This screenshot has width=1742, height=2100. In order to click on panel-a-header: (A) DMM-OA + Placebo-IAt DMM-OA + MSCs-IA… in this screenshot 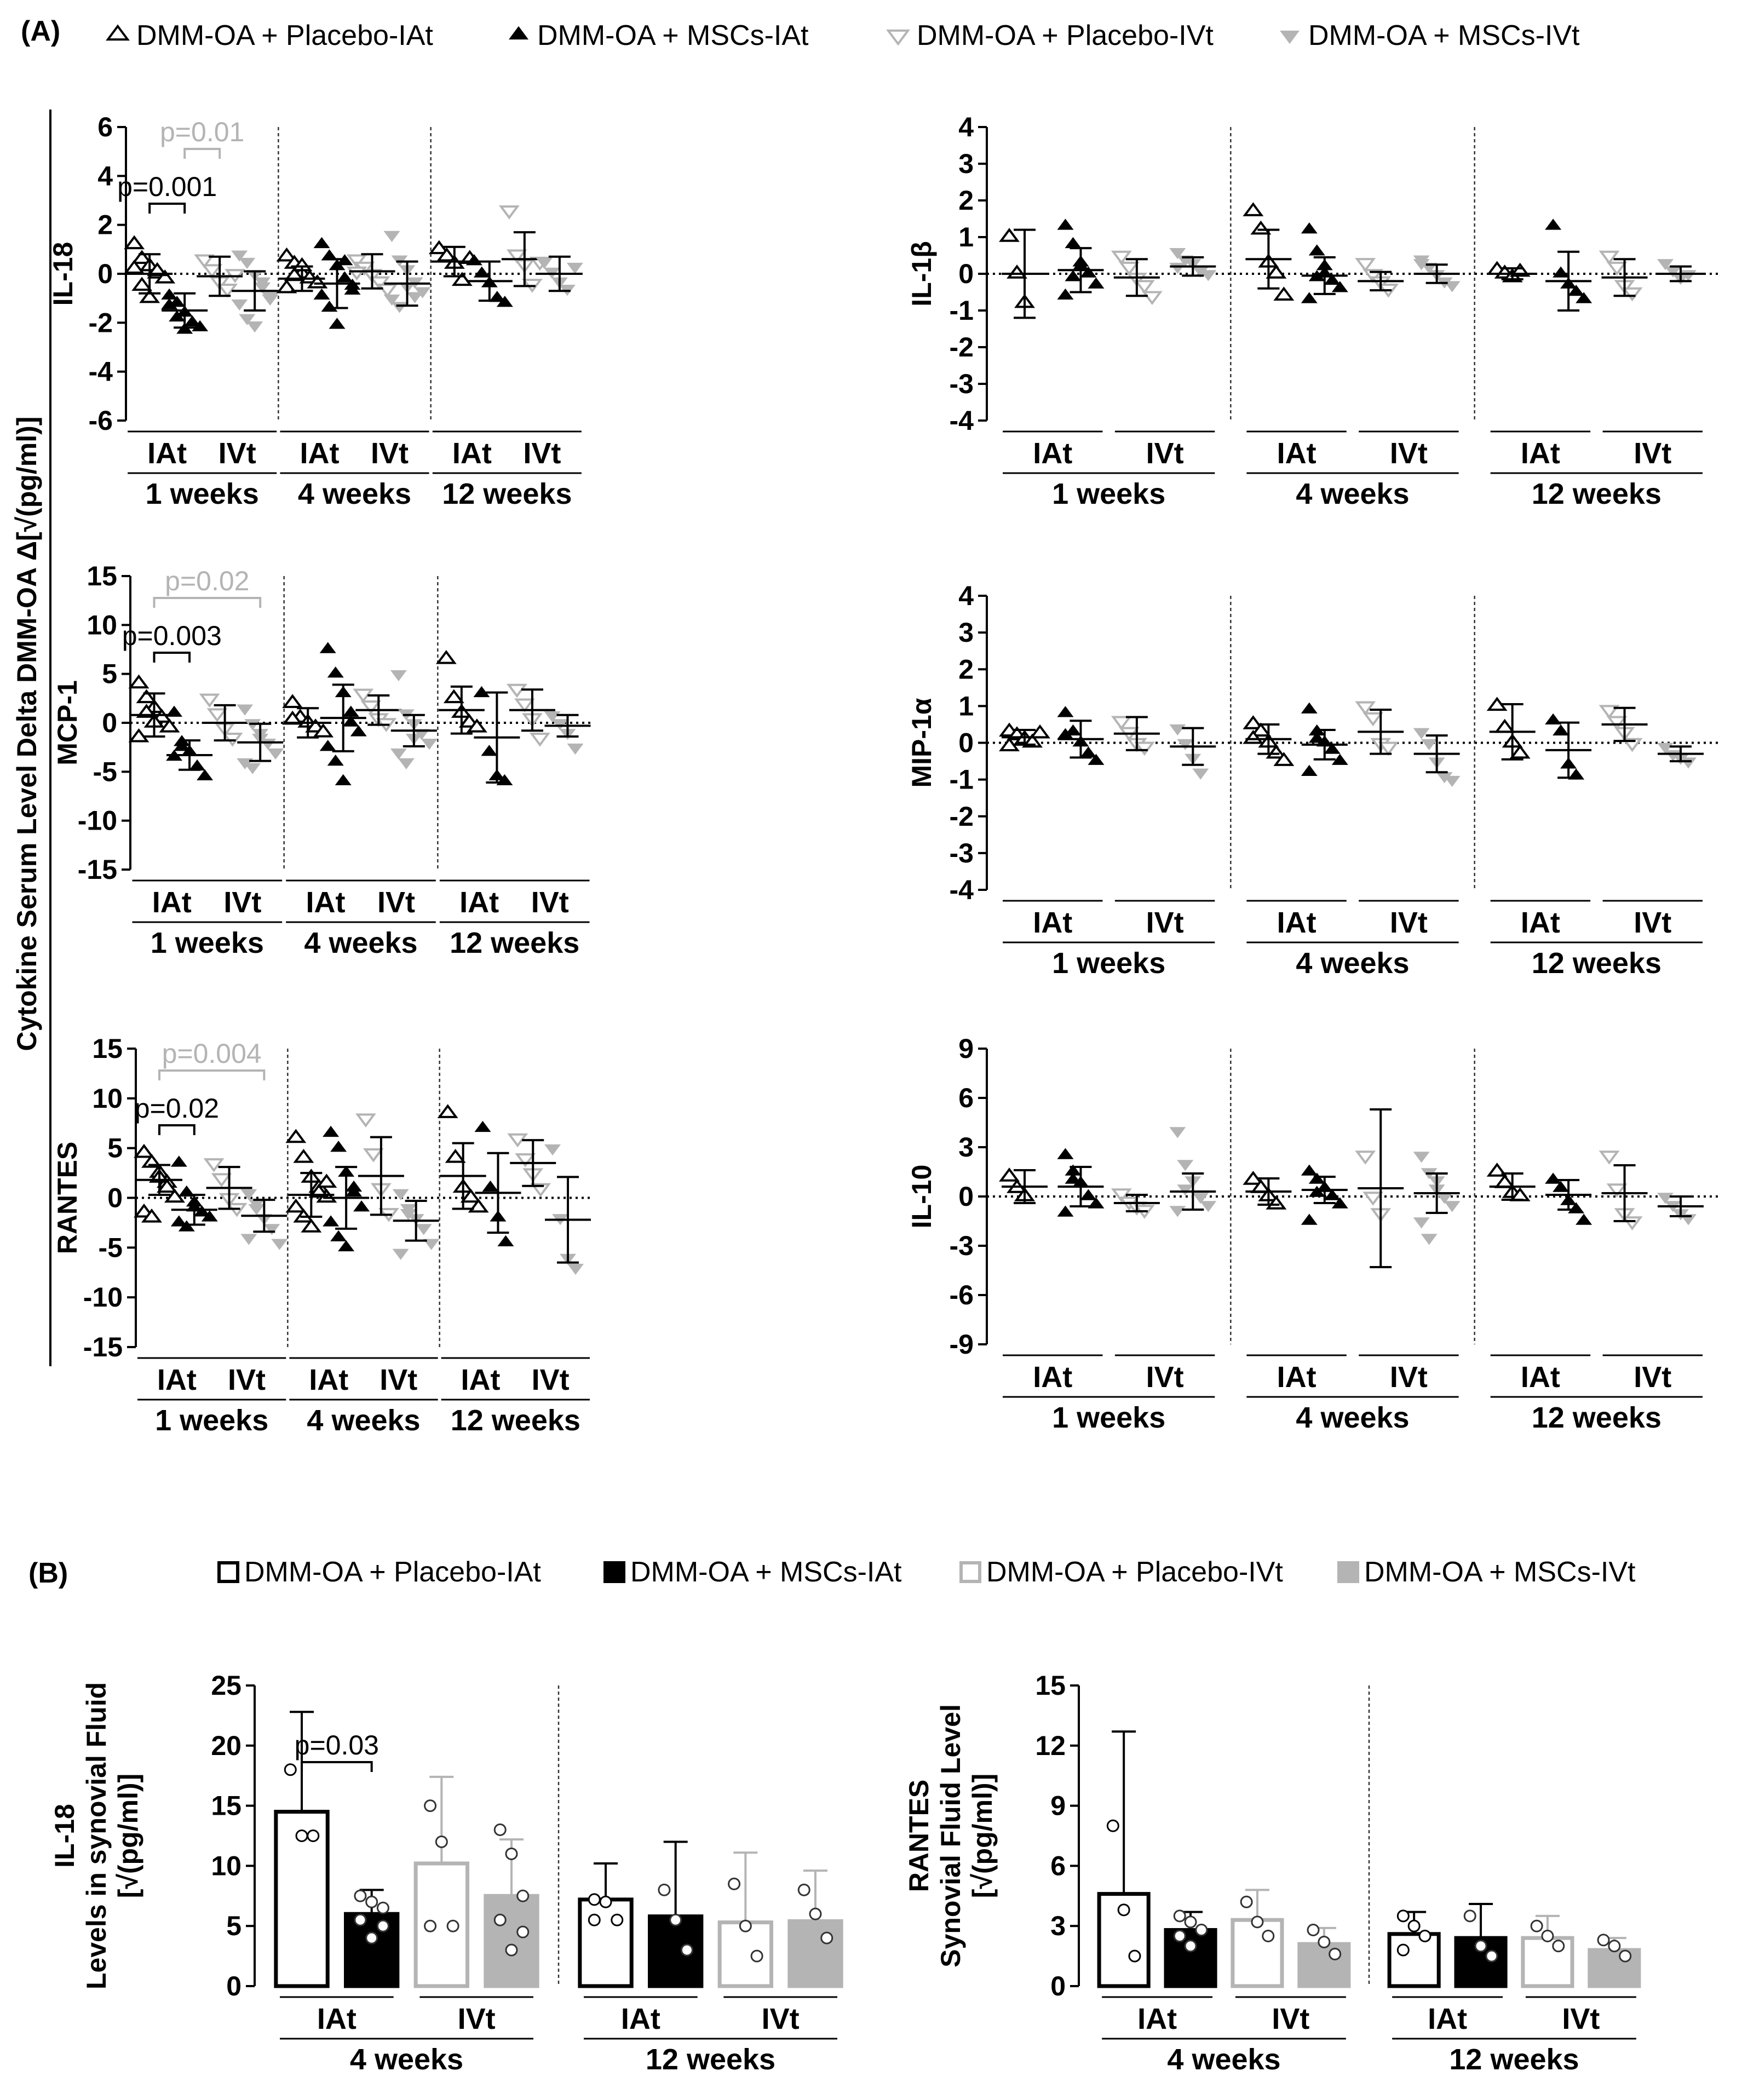, I will do `click(801, 33)`.